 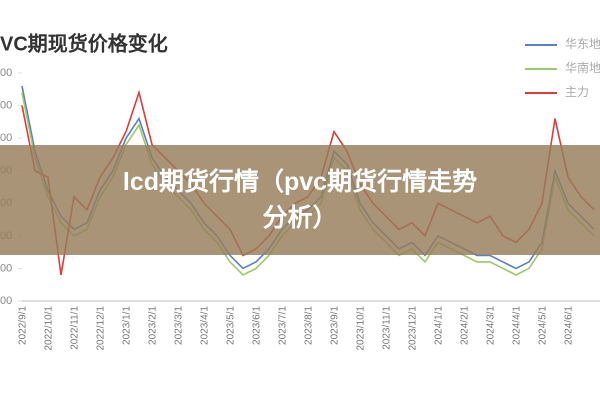 I want to click on x-tick-label: 2024/5/1, so click(x=543, y=325).